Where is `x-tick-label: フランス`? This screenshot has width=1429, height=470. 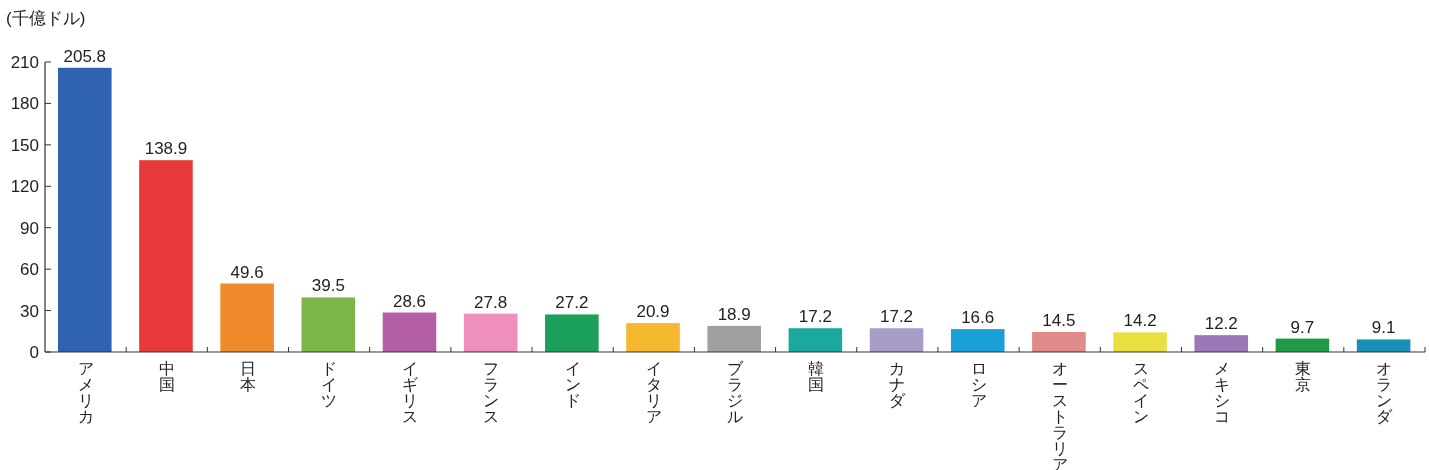
x-tick-label: フランス is located at coordinates (491, 392).